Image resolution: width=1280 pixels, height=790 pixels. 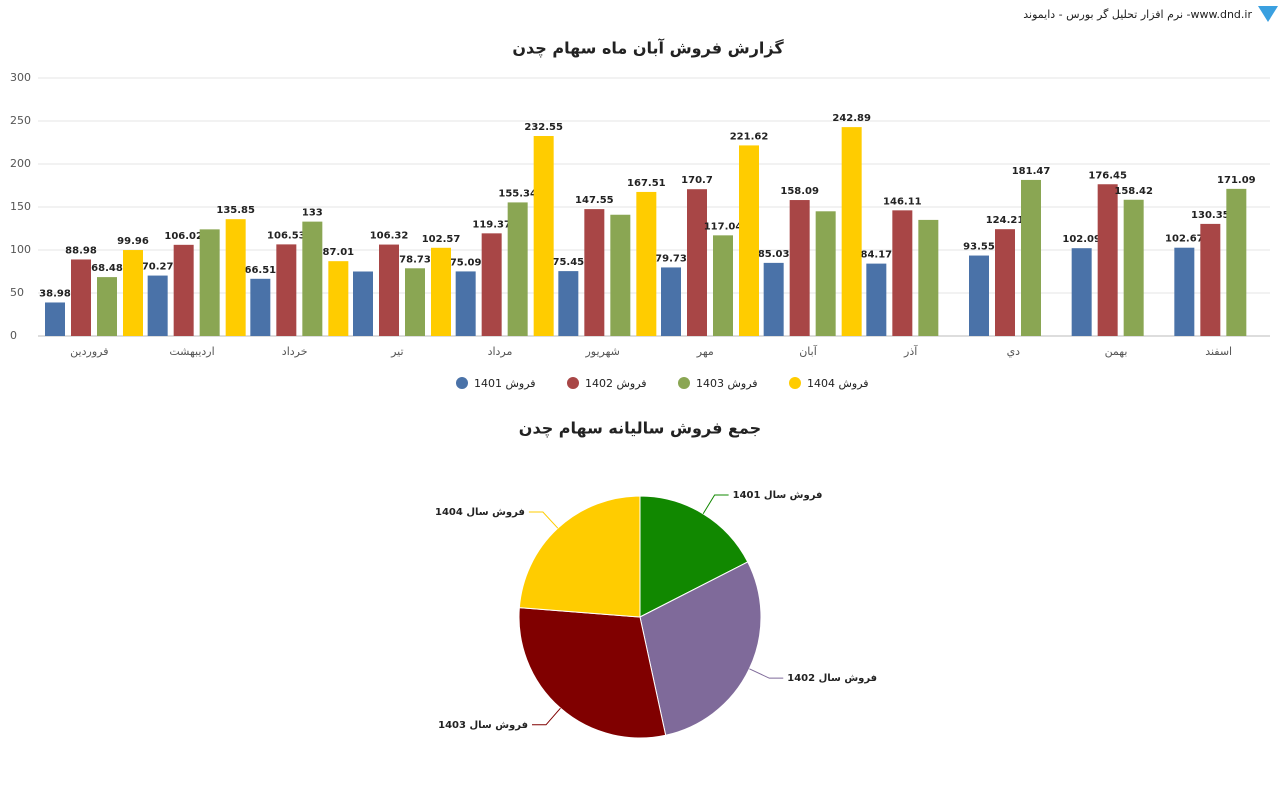 What do you see at coordinates (20, 249) in the screenshot?
I see `y-tick-label: 100` at bounding box center [20, 249].